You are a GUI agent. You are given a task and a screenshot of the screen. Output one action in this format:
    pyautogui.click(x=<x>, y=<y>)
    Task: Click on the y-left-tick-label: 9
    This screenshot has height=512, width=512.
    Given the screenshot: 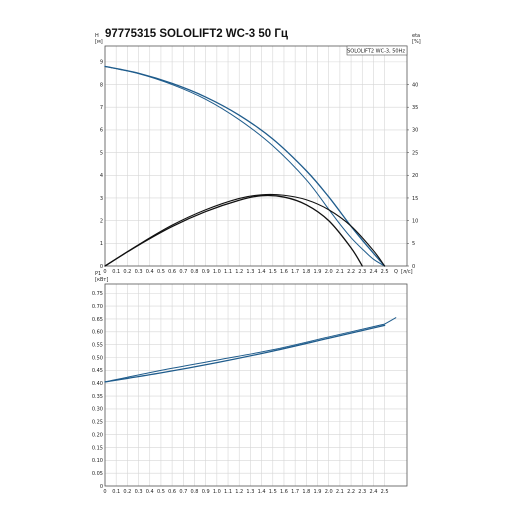 What is the action you would take?
    pyautogui.click(x=101, y=63)
    